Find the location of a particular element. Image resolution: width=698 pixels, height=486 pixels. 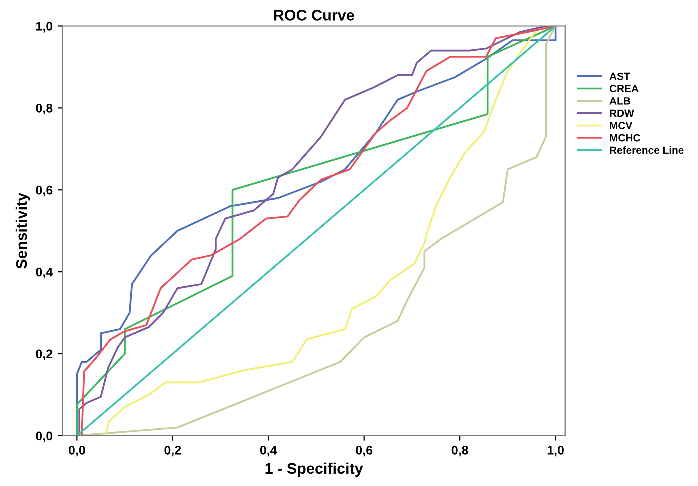

x-tick-label: 1,0 is located at coordinates (556, 451).